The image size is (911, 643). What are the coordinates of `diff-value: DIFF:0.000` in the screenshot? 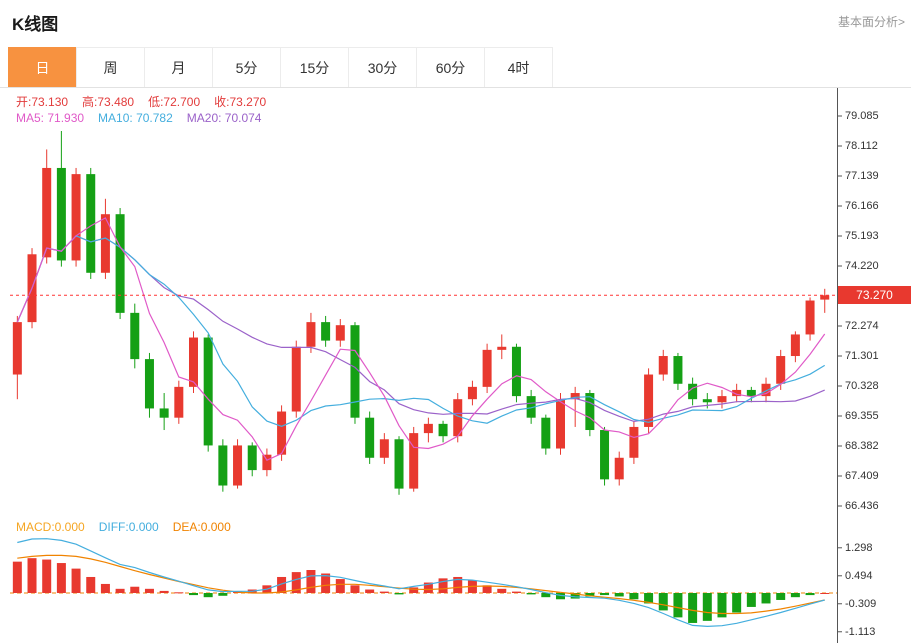 It's located at (128, 527).